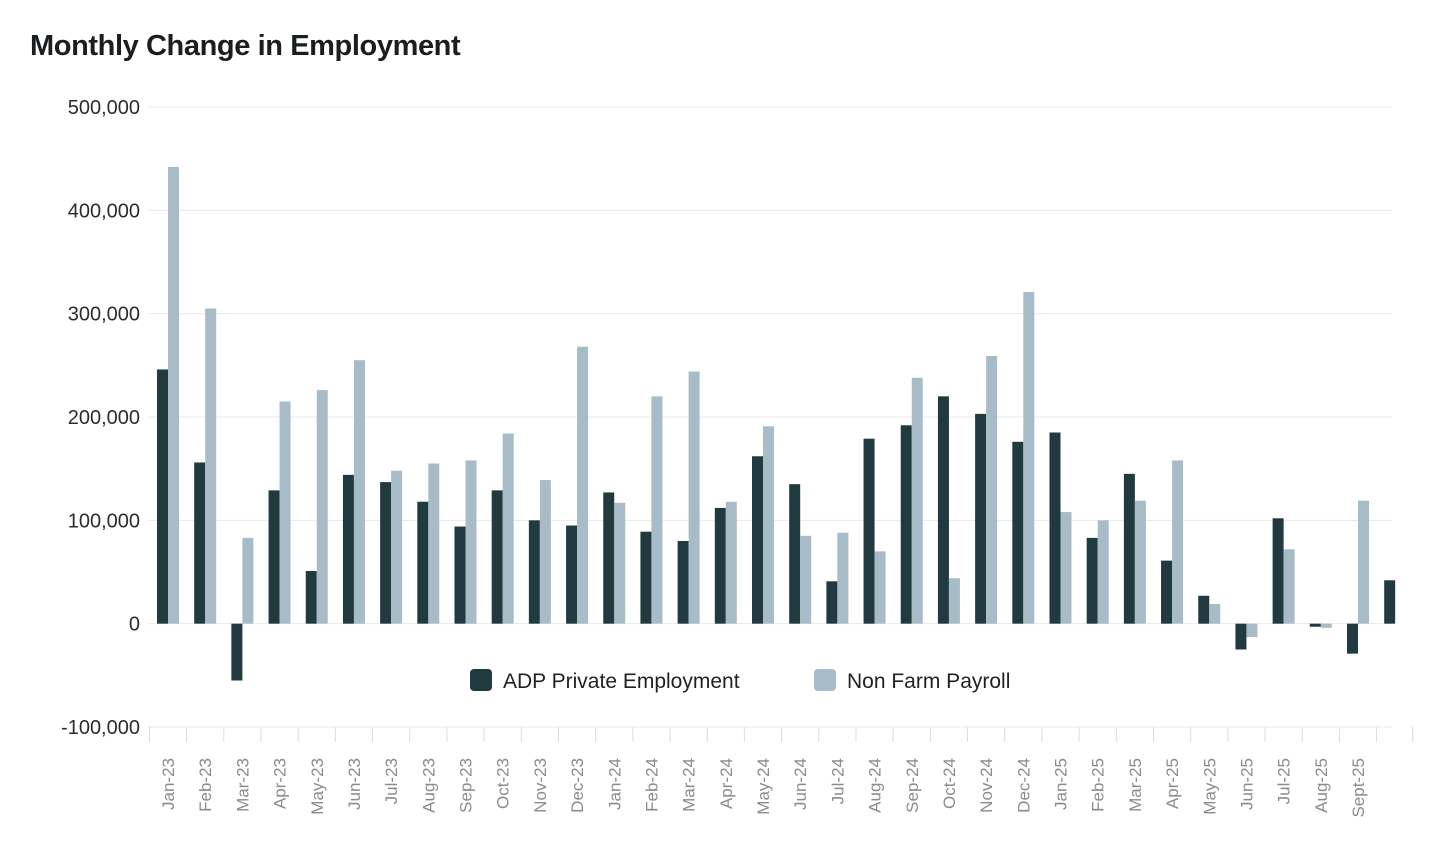 The image size is (1444, 858). Describe the element at coordinates (651, 785) in the screenshot. I see `x-tick-label: Feb-24` at that location.